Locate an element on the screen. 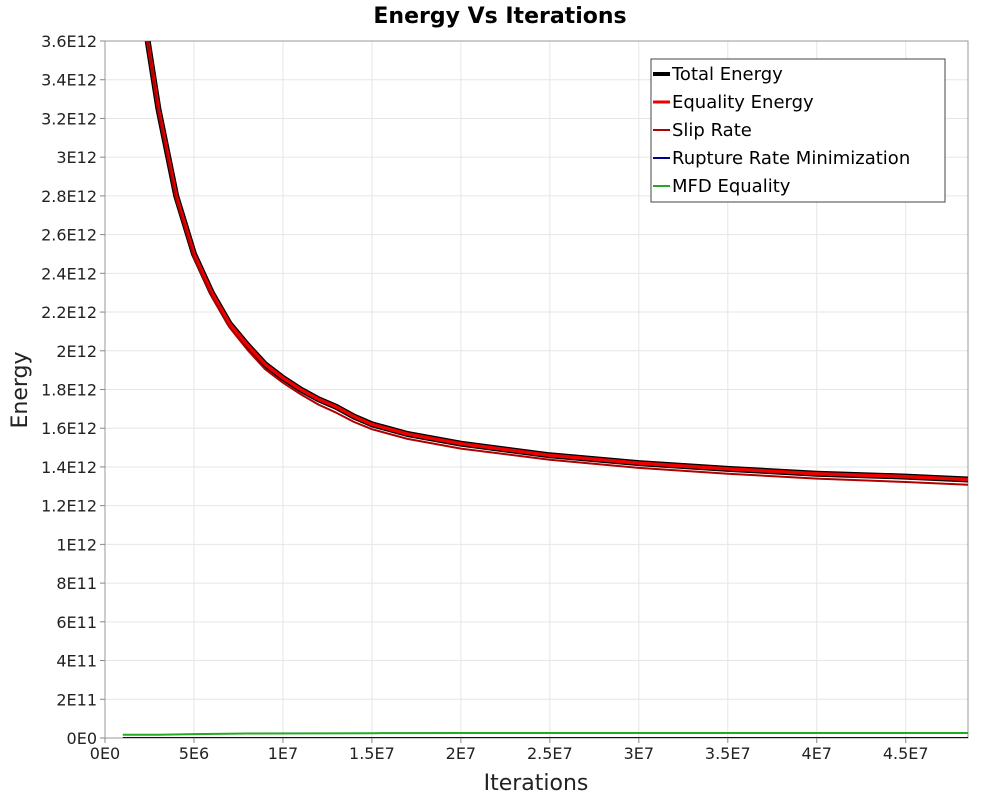  x-axis-label: Iterations is located at coordinates (536, 783).